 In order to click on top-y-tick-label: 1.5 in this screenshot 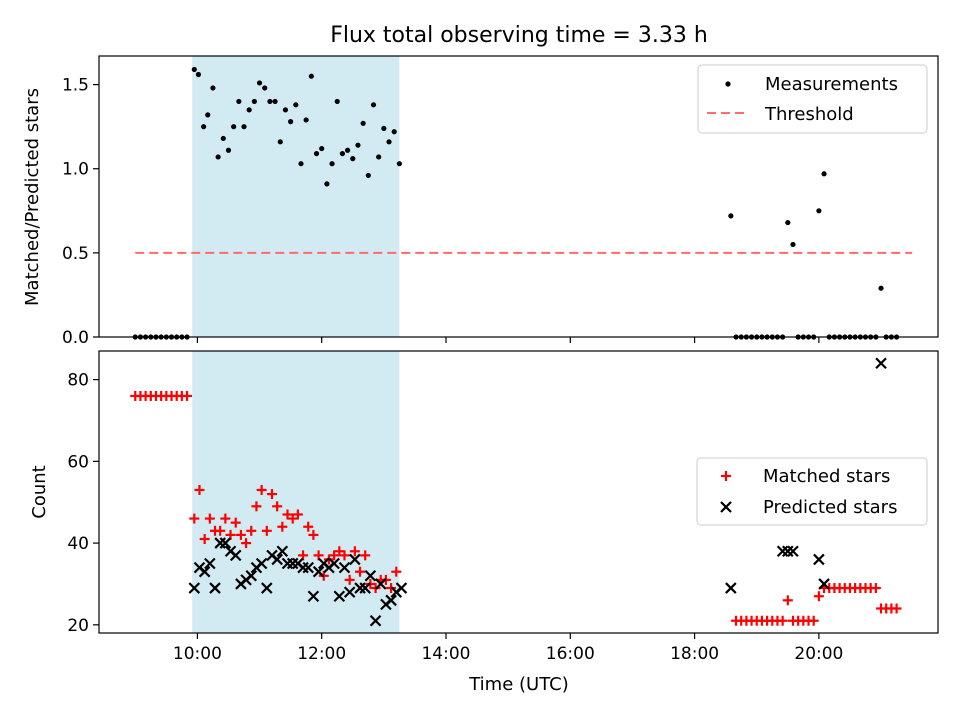, I will do `click(75, 86)`.